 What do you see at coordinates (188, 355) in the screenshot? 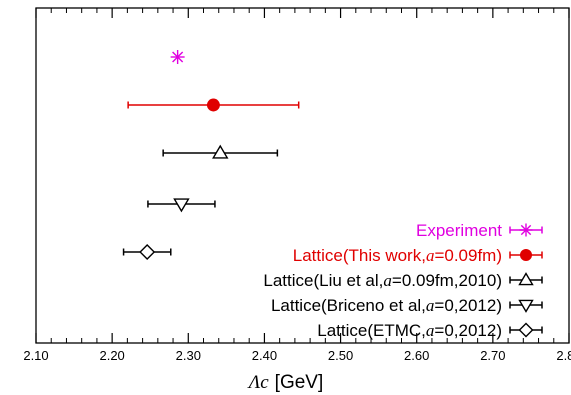
I see `x-tick-label: 2.30` at bounding box center [188, 355].